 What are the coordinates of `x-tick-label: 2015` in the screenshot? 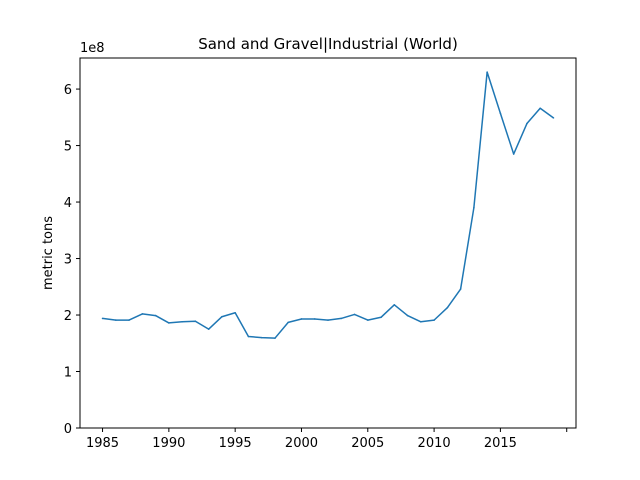 It's located at (500, 443).